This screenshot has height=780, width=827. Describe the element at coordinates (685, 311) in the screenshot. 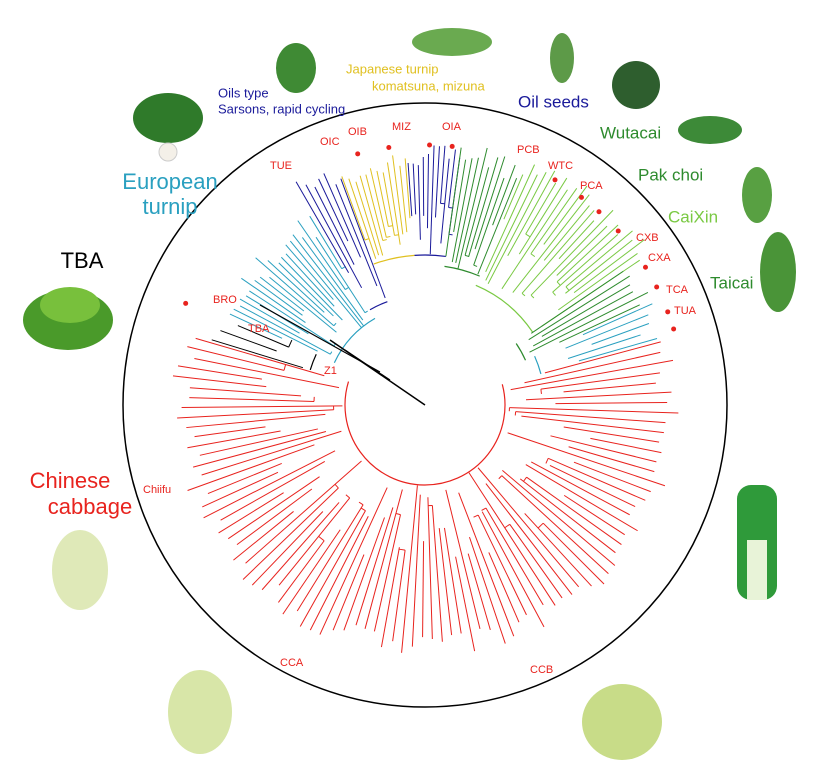

I see `accession-label: TUA` at that location.